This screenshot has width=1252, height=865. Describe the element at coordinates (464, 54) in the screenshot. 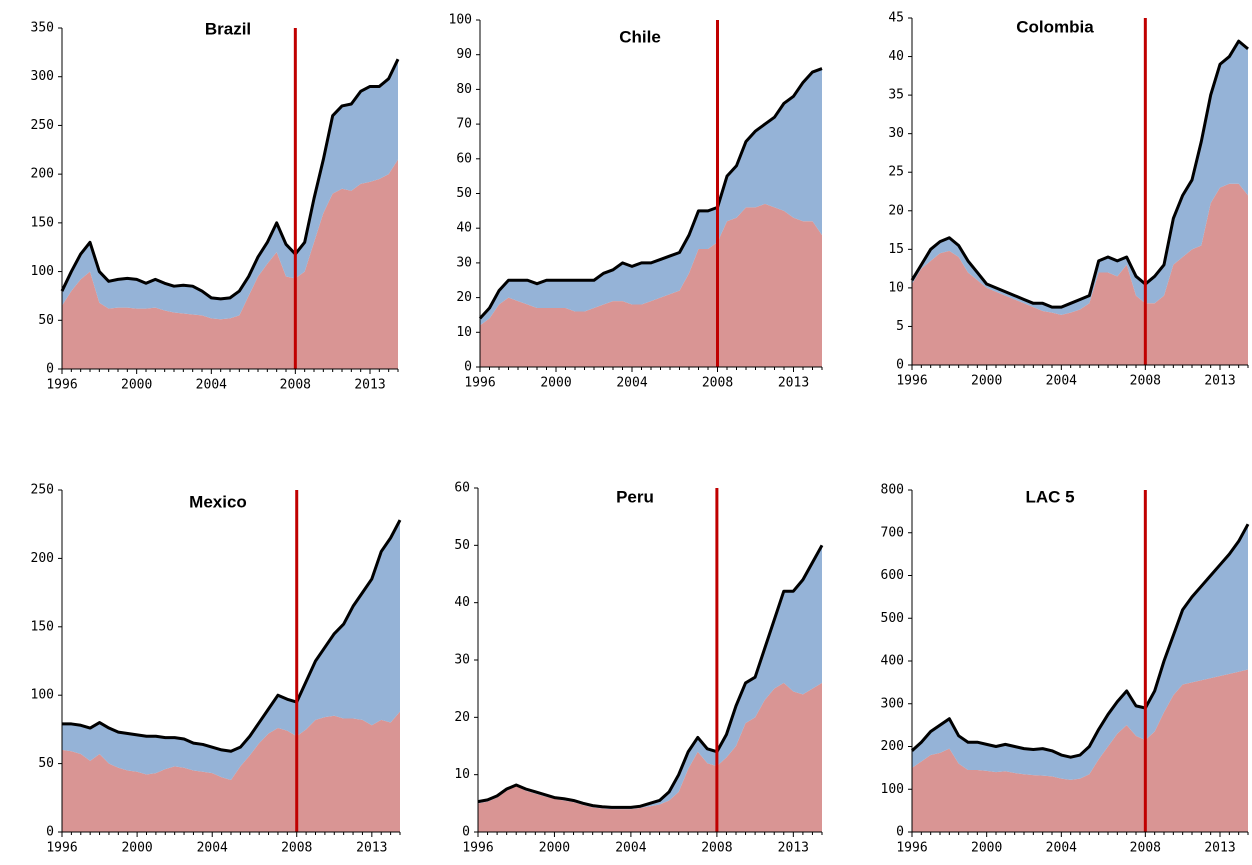

I see `y-tick-label: 90` at that location.